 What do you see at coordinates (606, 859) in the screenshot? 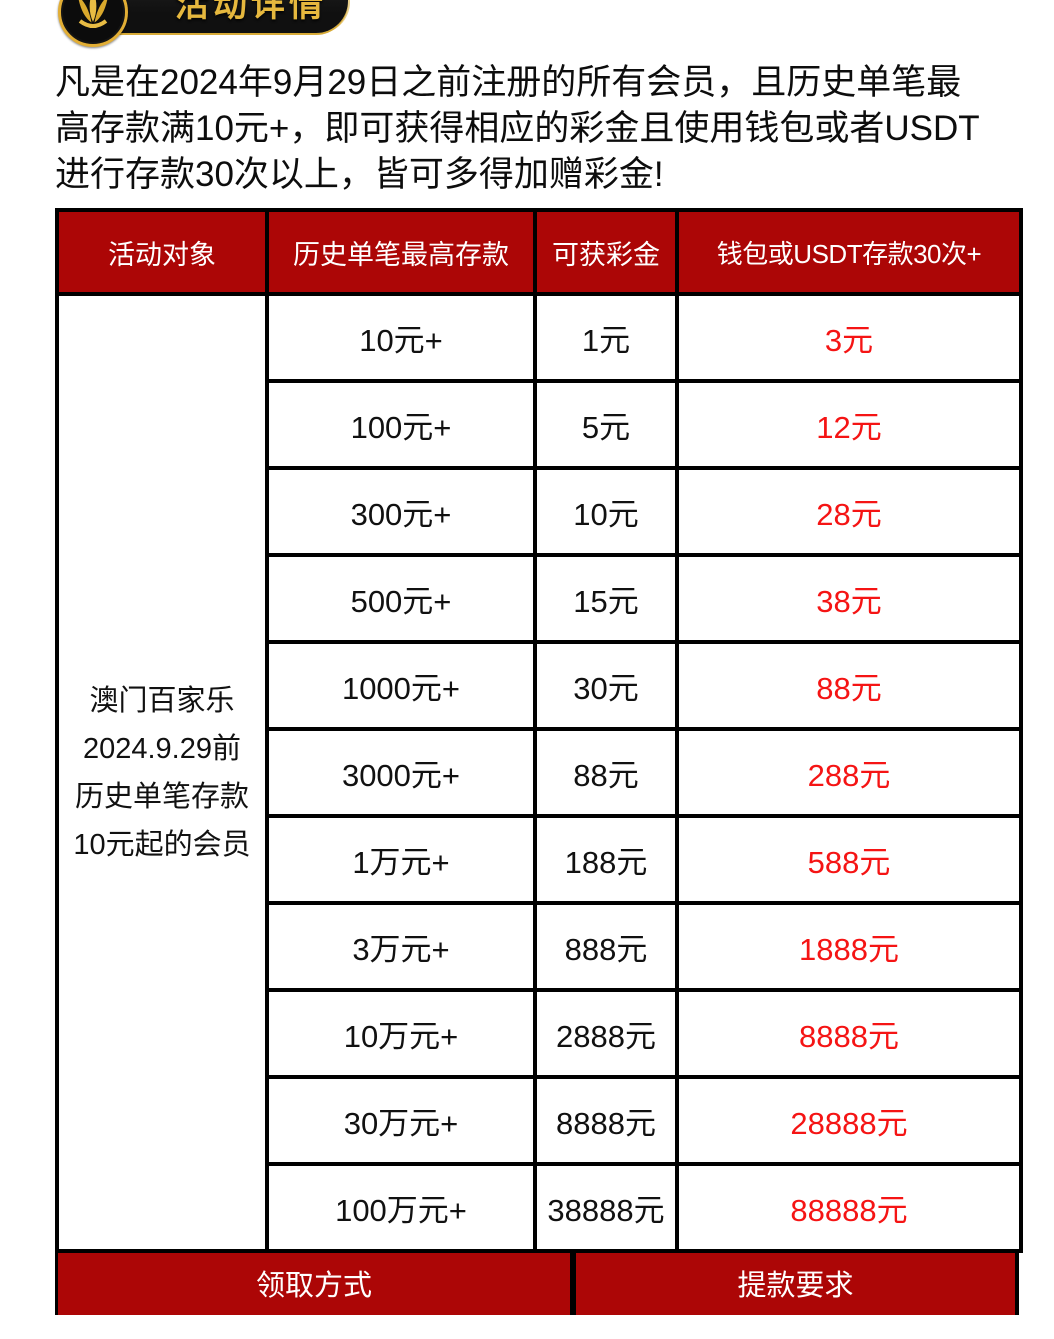
I see `bonus-cell: 188元` at bounding box center [606, 859].